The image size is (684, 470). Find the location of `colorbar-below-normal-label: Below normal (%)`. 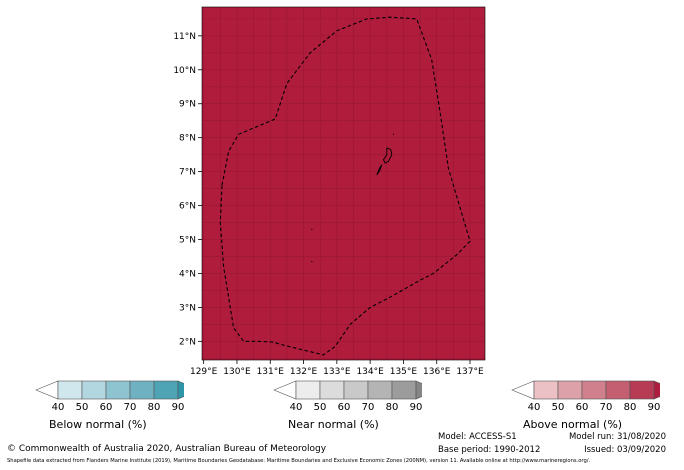

colorbar-below-normal-label: Below normal (%) is located at coordinates (98, 424).